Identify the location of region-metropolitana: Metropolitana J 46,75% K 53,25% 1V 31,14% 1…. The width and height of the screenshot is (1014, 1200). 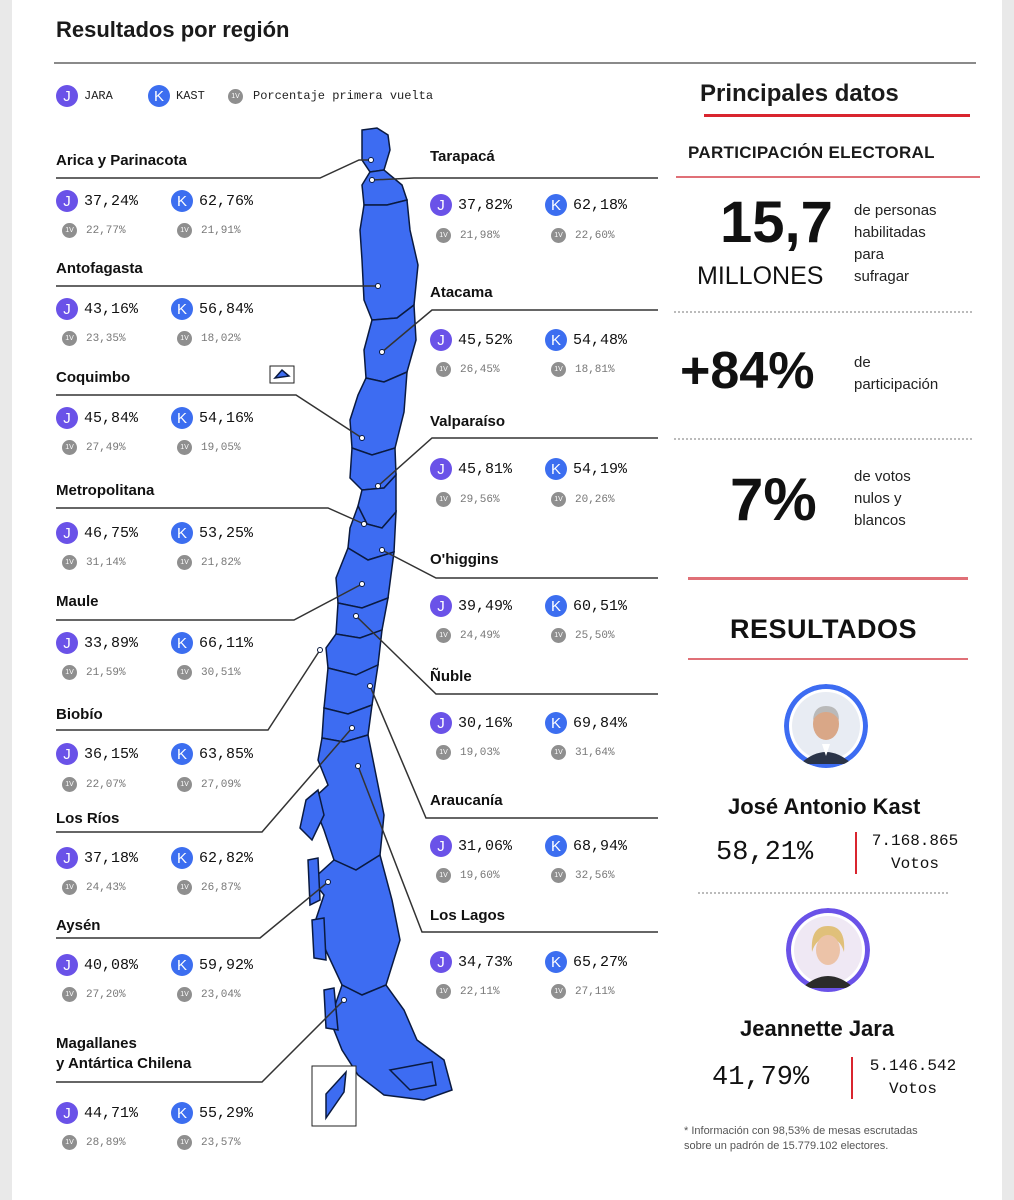
(176, 537).